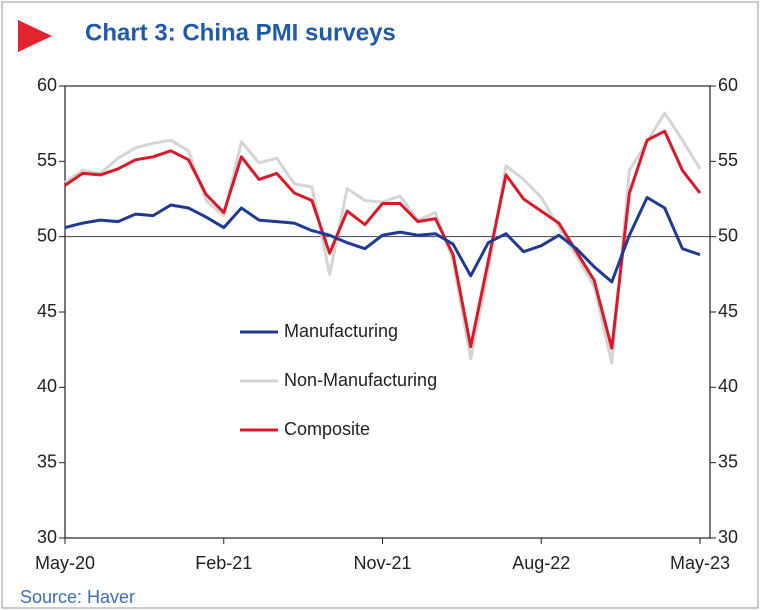 The height and width of the screenshot is (611, 762). Describe the element at coordinates (240, 32) in the screenshot. I see `chart-title: Chart 3: China PMI surveys` at that location.